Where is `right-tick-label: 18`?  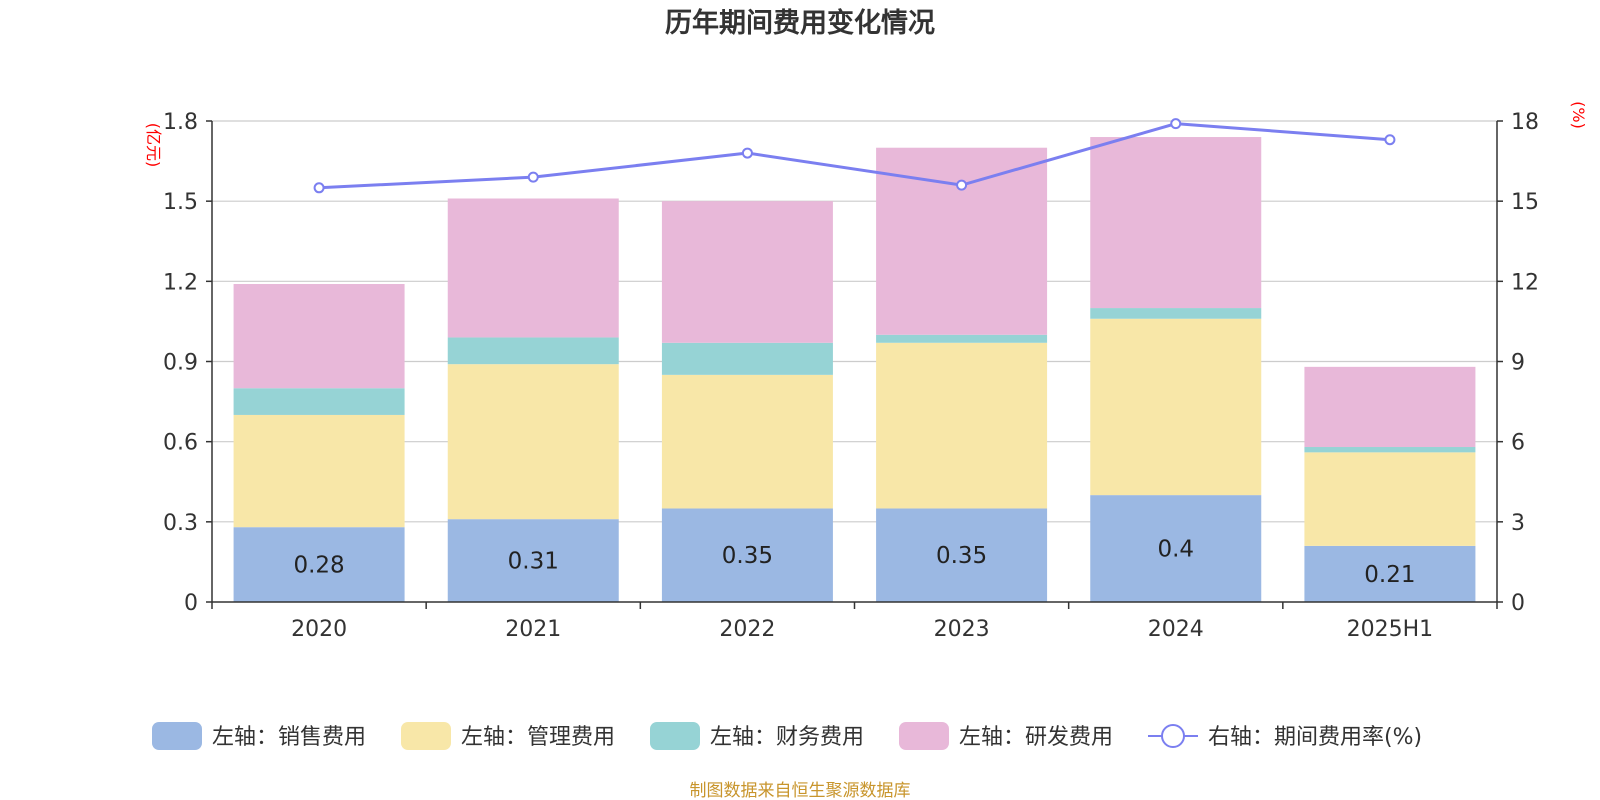
right-tick-label: 18 is located at coordinates (1525, 122).